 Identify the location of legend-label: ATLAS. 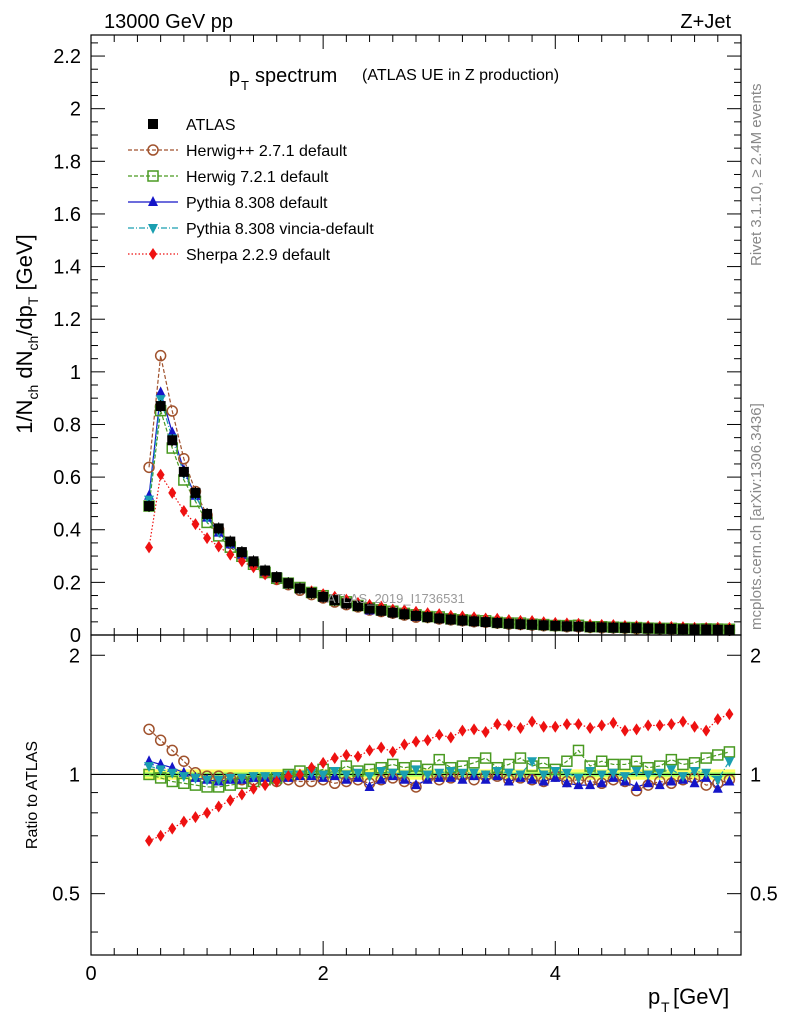
(211, 125).